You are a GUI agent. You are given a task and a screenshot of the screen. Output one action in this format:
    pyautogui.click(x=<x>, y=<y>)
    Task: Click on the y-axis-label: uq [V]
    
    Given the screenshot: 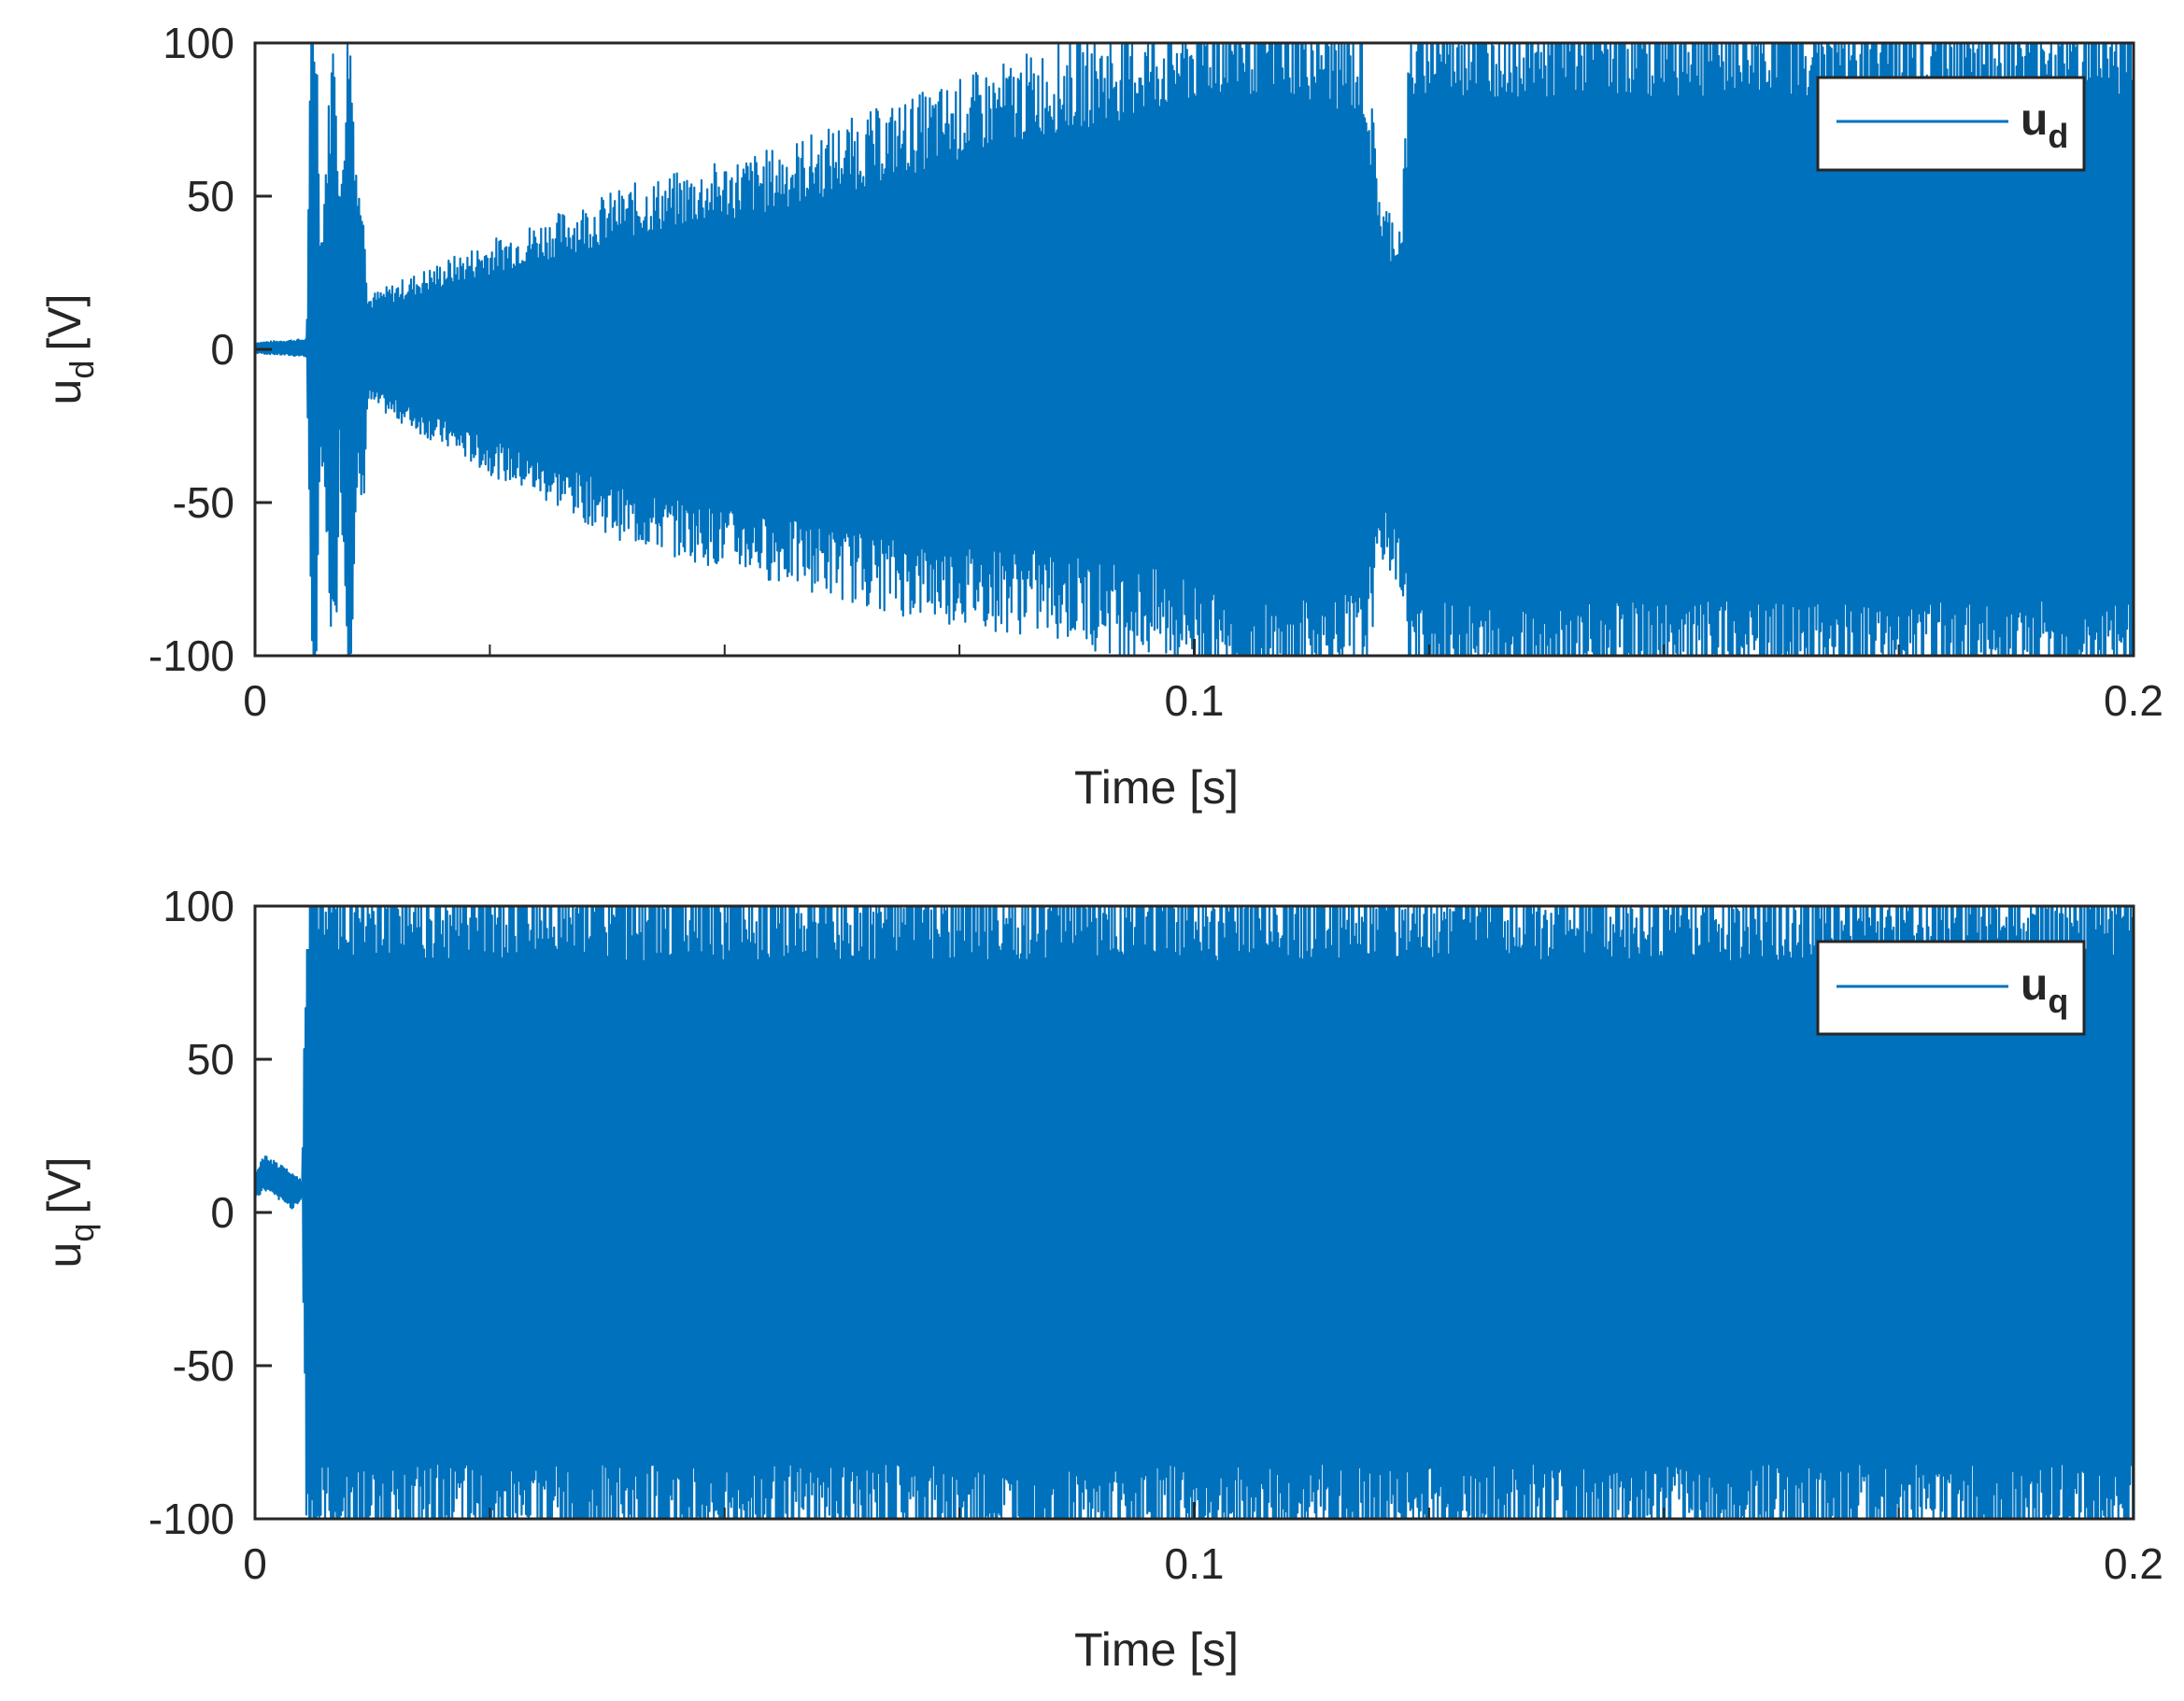 What is the action you would take?
    pyautogui.click(x=69, y=1213)
    